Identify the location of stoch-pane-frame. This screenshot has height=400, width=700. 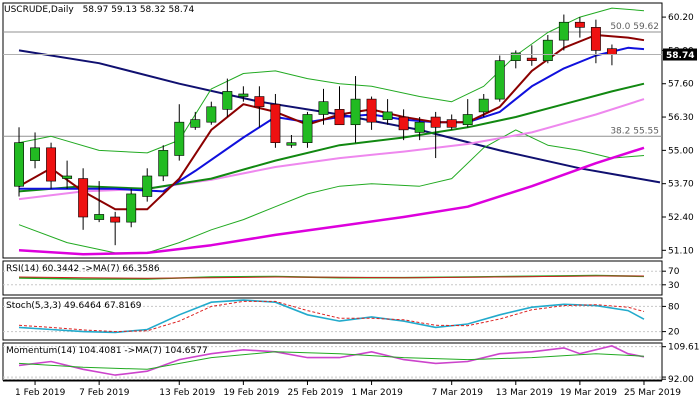
(332, 319).